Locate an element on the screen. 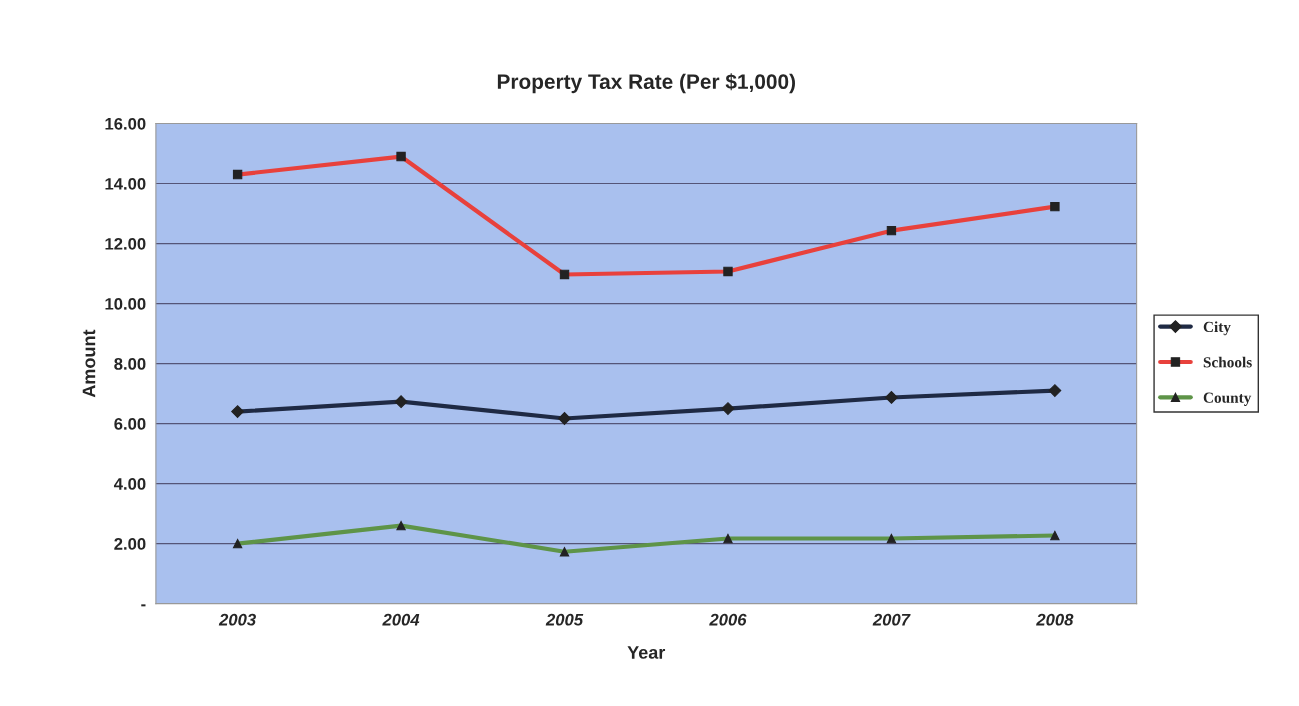 The height and width of the screenshot is (706, 1299). chart-title: Property Tax Rate (Per $1,000) is located at coordinates (646, 83).